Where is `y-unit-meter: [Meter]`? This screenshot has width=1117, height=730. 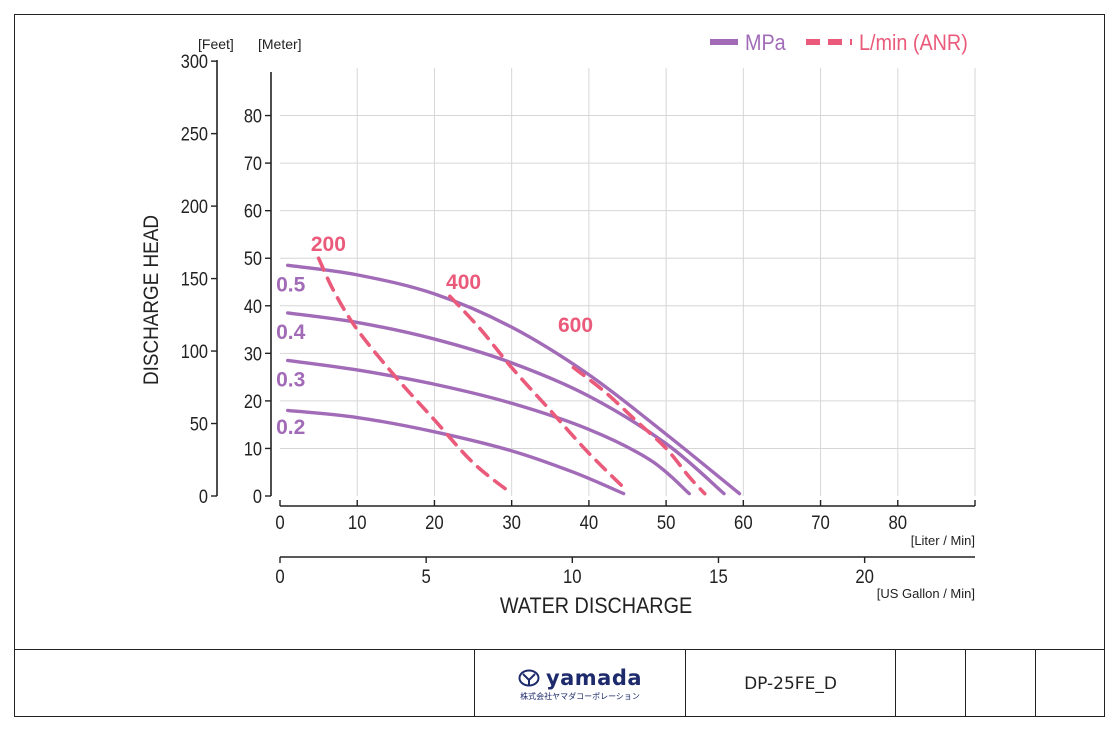 y-unit-meter: [Meter] is located at coordinates (280, 44).